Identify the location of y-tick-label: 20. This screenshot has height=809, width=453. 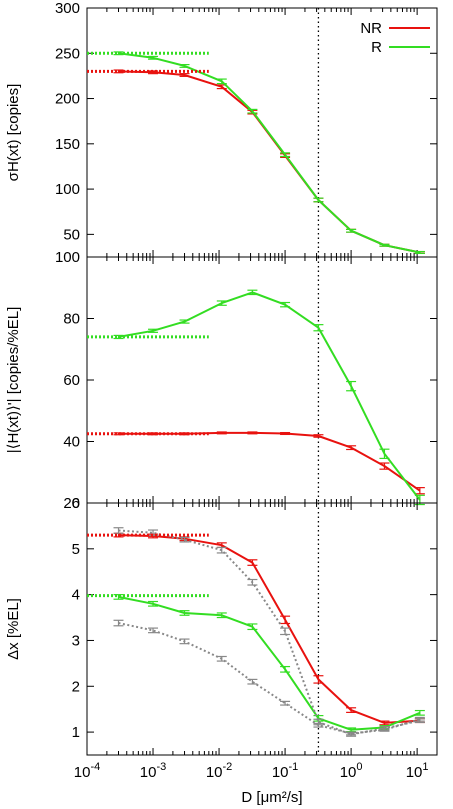
(71, 503).